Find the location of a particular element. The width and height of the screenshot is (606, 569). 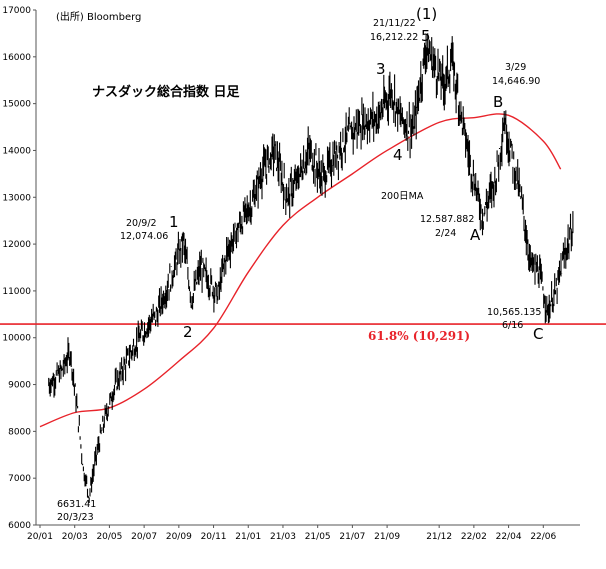

b-value: 14,646.90 is located at coordinates (516, 81).